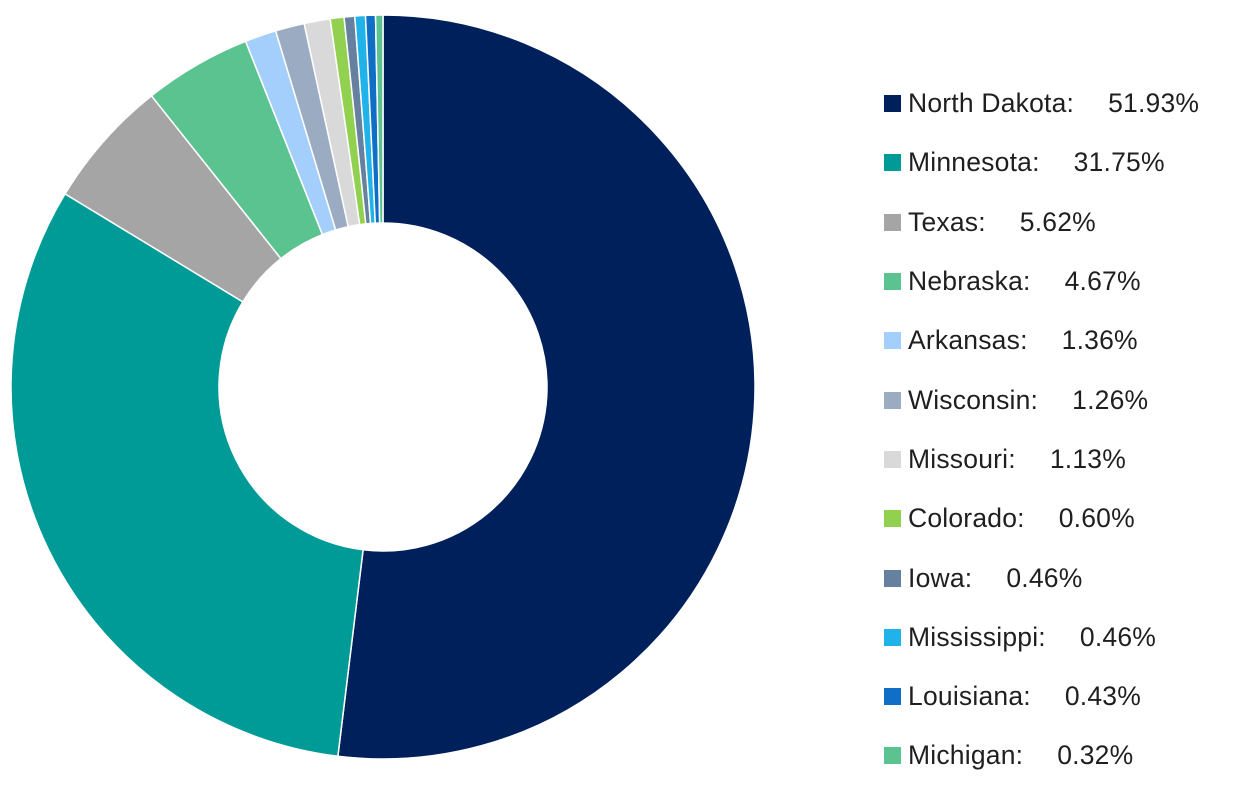 The height and width of the screenshot is (787, 1240). Describe the element at coordinates (969, 281) in the screenshot. I see `legend-label: Nebraska:` at that location.